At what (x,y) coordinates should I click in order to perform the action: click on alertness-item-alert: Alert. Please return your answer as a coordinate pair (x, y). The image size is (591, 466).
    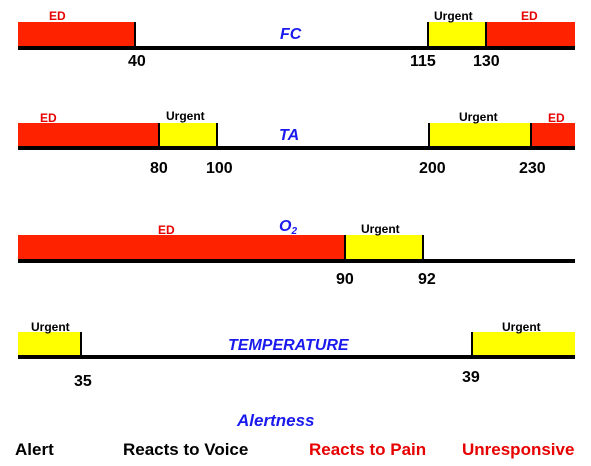
    Looking at the image, I should click on (34, 449).